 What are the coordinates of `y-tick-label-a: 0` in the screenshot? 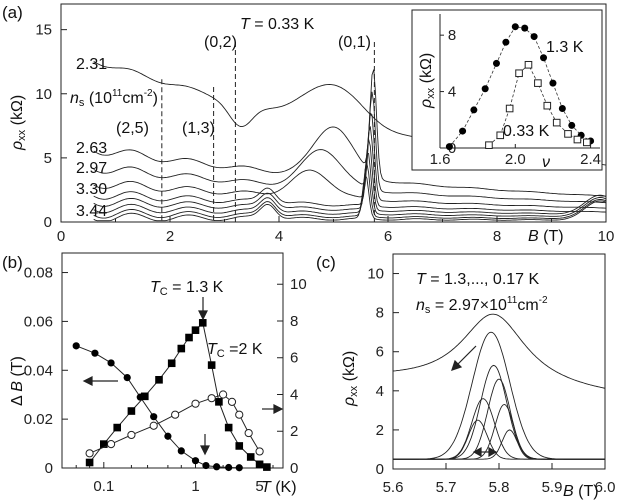 It's located at (48, 222).